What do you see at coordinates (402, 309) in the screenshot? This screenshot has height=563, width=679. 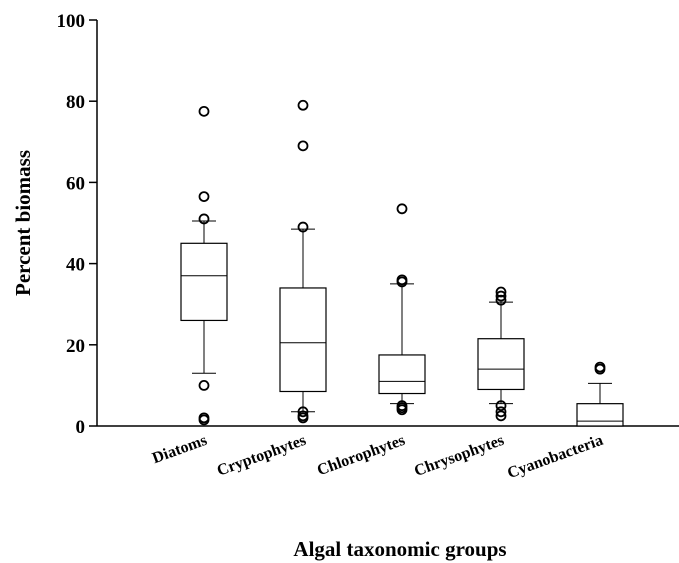 I see `box-chlorophytes` at bounding box center [402, 309].